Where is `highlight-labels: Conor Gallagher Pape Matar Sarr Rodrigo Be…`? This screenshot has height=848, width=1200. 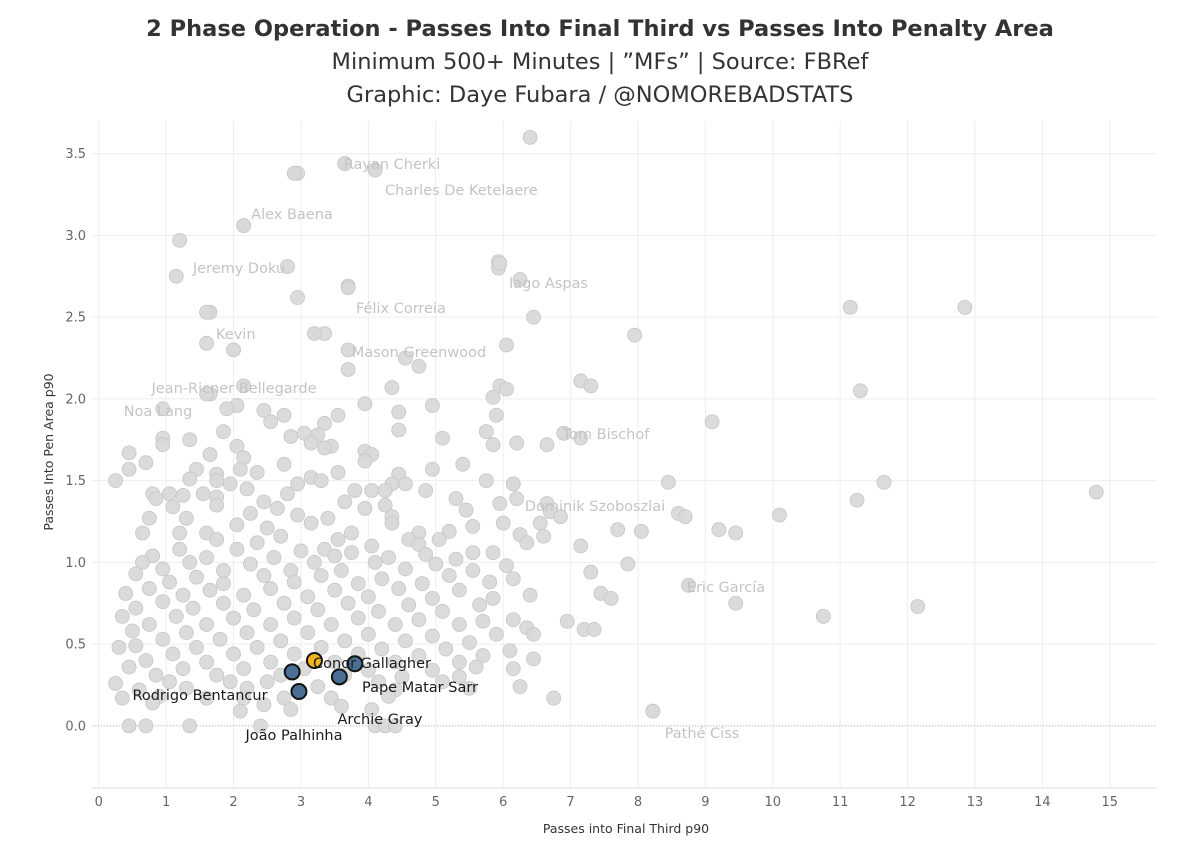
highlight-labels: Conor Gallagher Pape Matar Sarr Rodrigo Be… is located at coordinates (305, 700).